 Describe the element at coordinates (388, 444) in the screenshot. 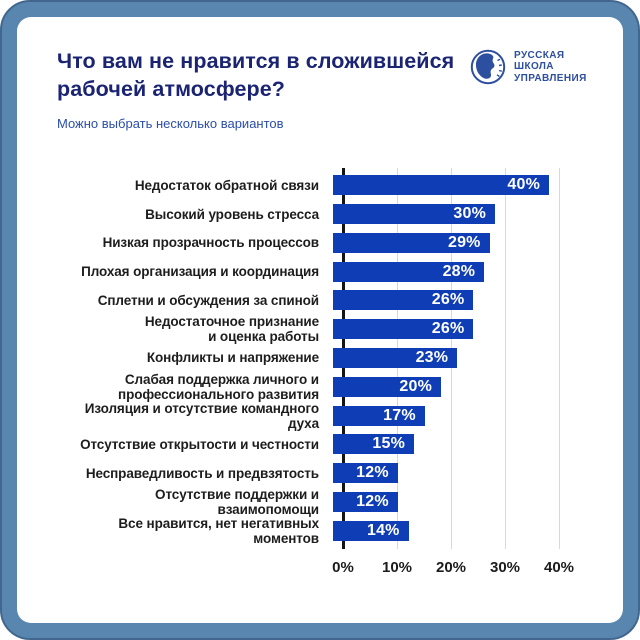

I see `bar-value-label: 15%` at that location.